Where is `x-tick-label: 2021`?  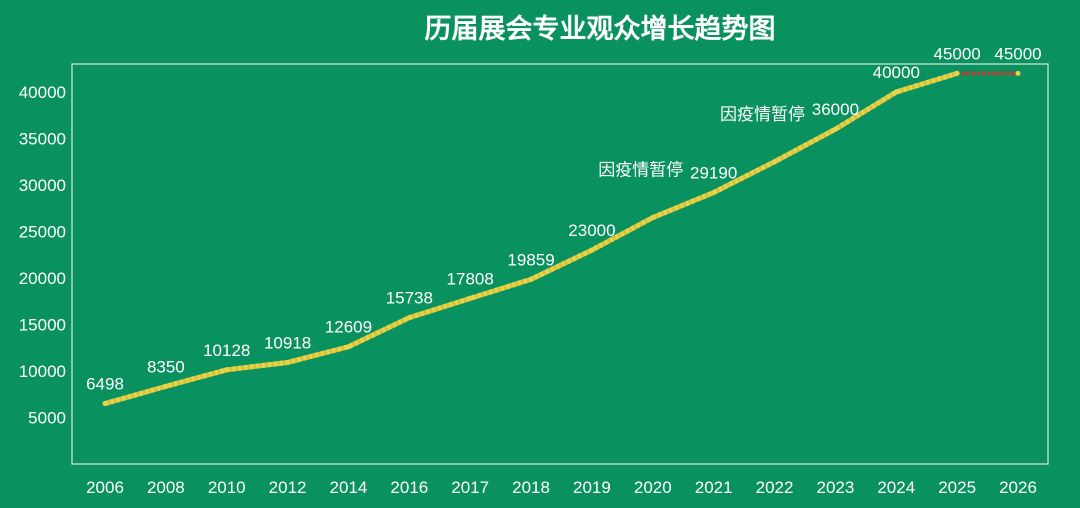
x-tick-label: 2021 is located at coordinates (714, 487).